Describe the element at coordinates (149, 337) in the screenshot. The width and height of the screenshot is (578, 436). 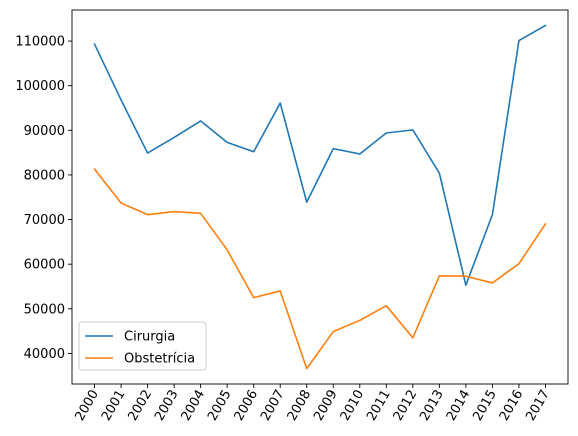
I see `legend-label-1: Cirurgia` at that location.